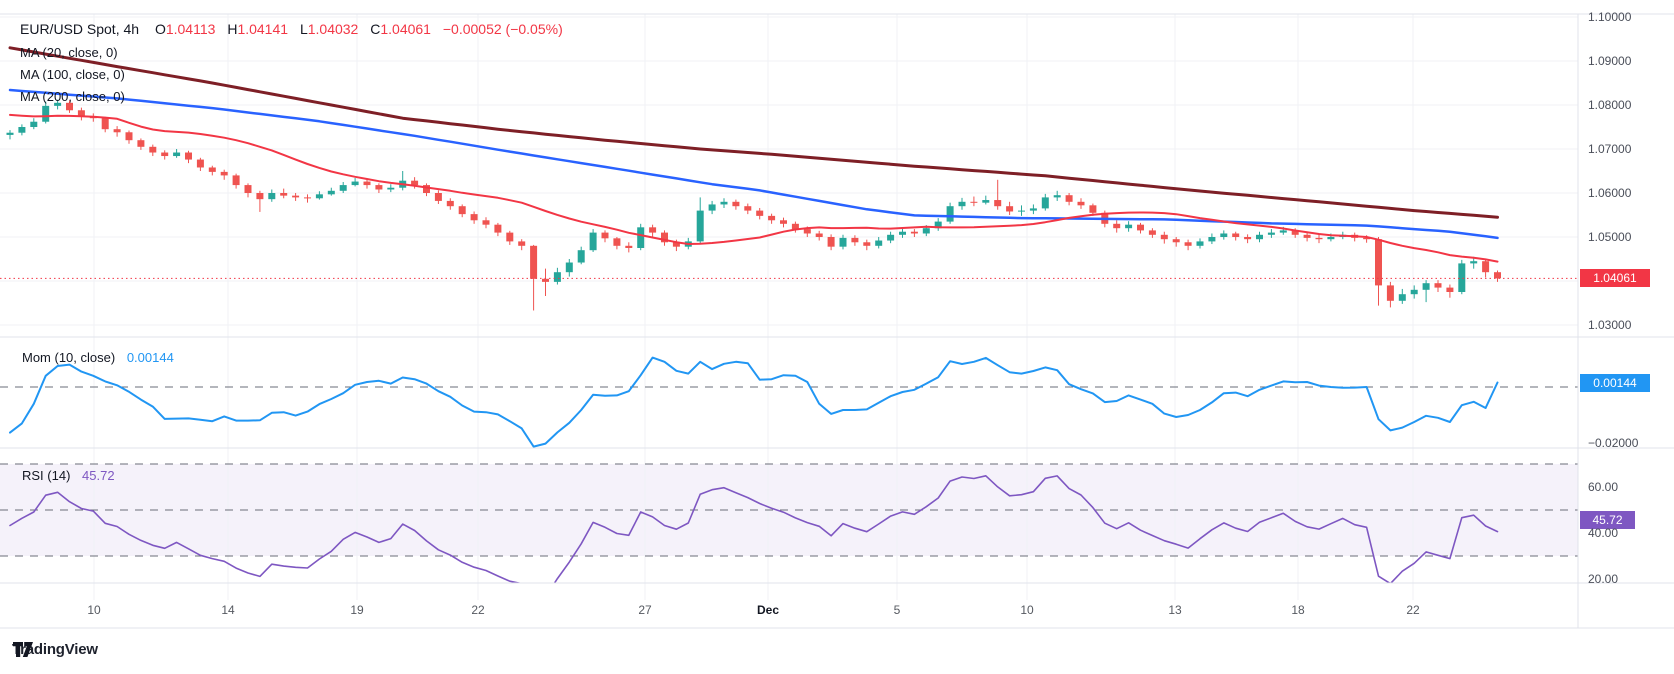  Describe the element at coordinates (23, 649) in the screenshot. I see `tradingview-logo-icon` at that location.